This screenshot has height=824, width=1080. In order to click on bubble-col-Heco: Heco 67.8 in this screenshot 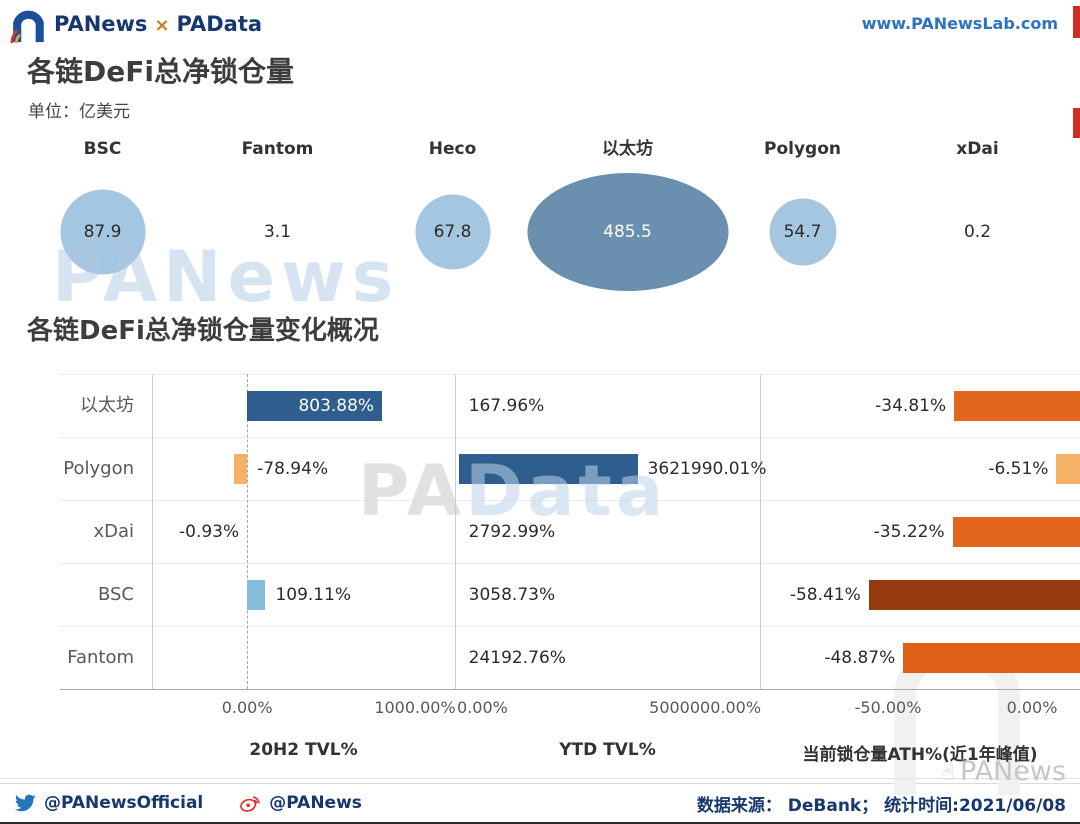, I will do `click(452, 218)`.